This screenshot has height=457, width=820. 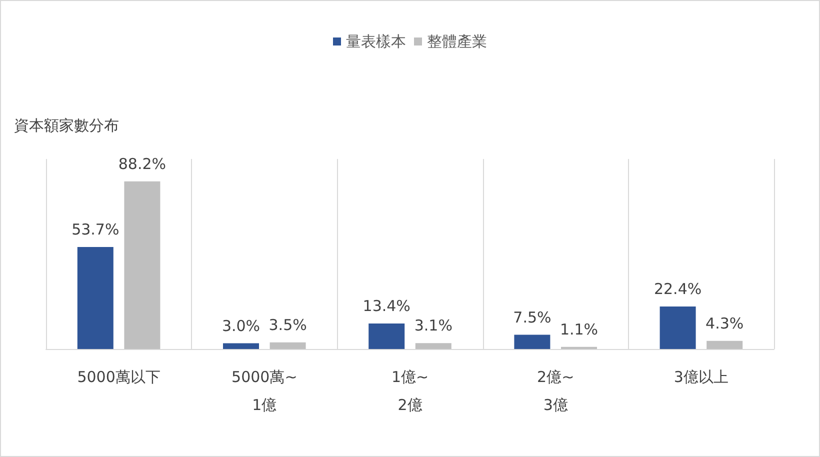 I want to click on x-tick-label: 2億~ 3億, so click(x=555, y=391).